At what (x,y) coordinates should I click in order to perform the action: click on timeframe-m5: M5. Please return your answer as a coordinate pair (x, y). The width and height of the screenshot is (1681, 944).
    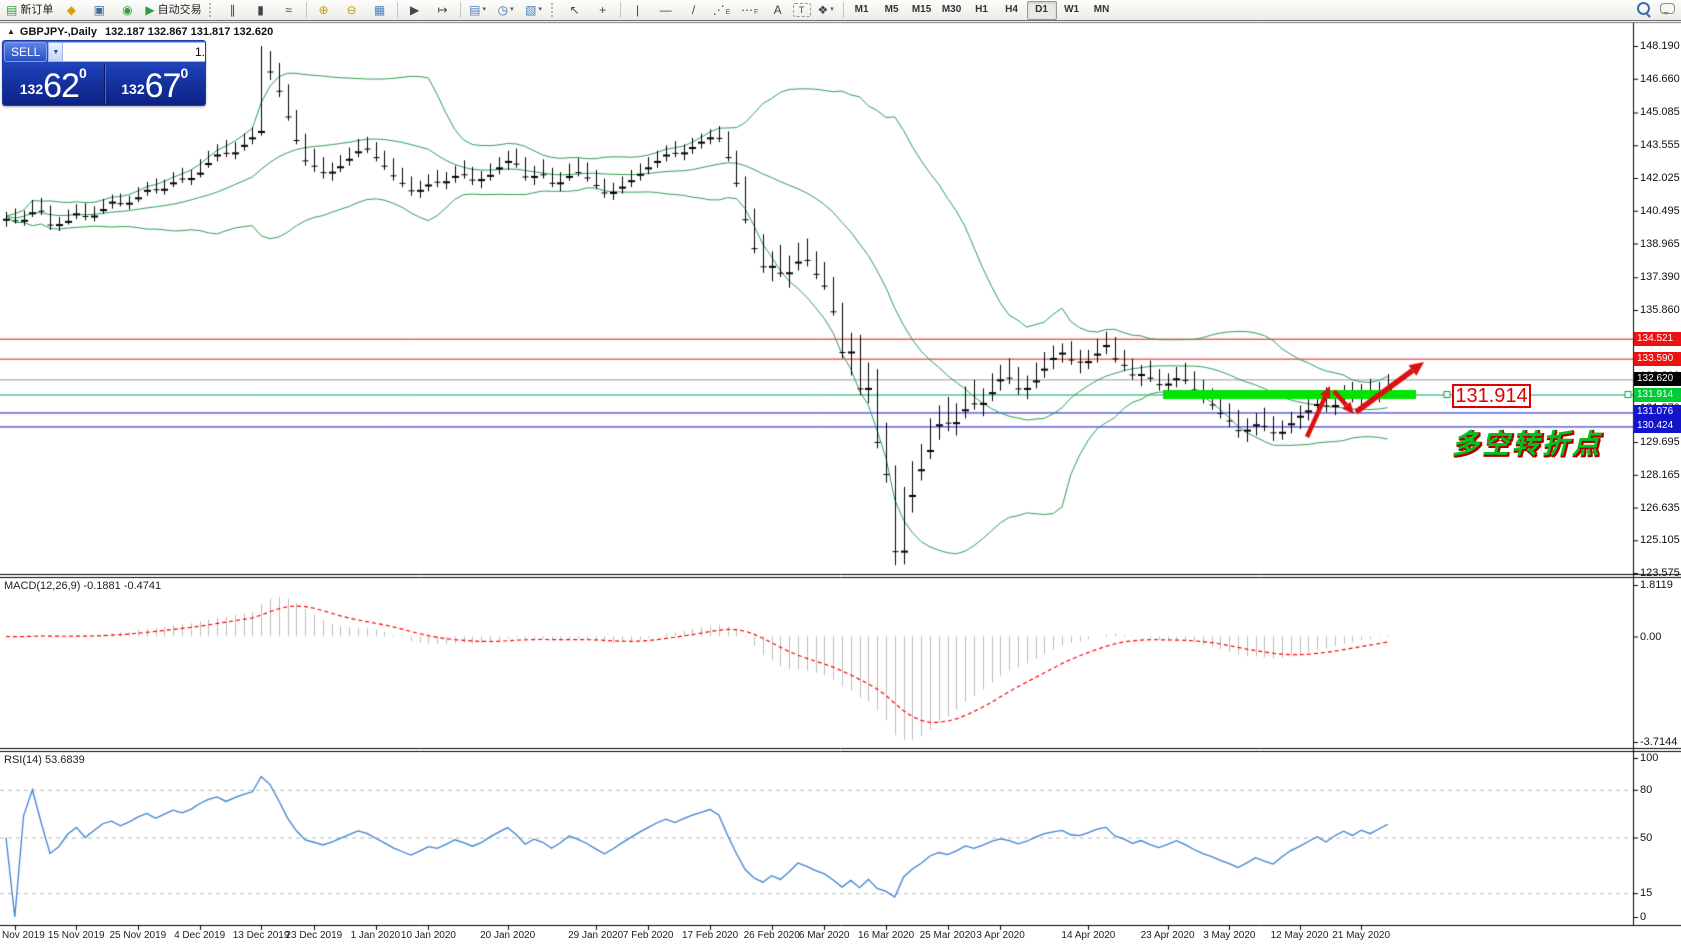
    Looking at the image, I should click on (891, 9).